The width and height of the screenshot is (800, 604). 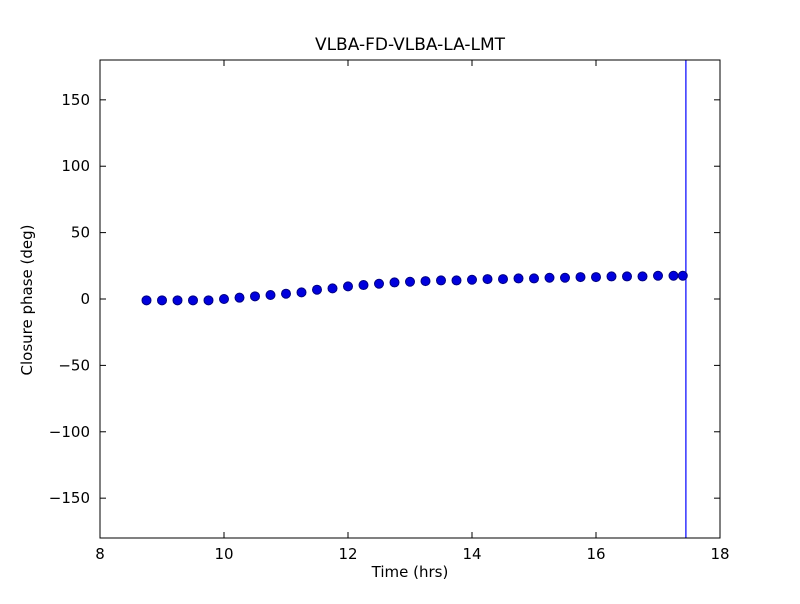 What do you see at coordinates (347, 554) in the screenshot?
I see `x-tick-label: 12` at bounding box center [347, 554].